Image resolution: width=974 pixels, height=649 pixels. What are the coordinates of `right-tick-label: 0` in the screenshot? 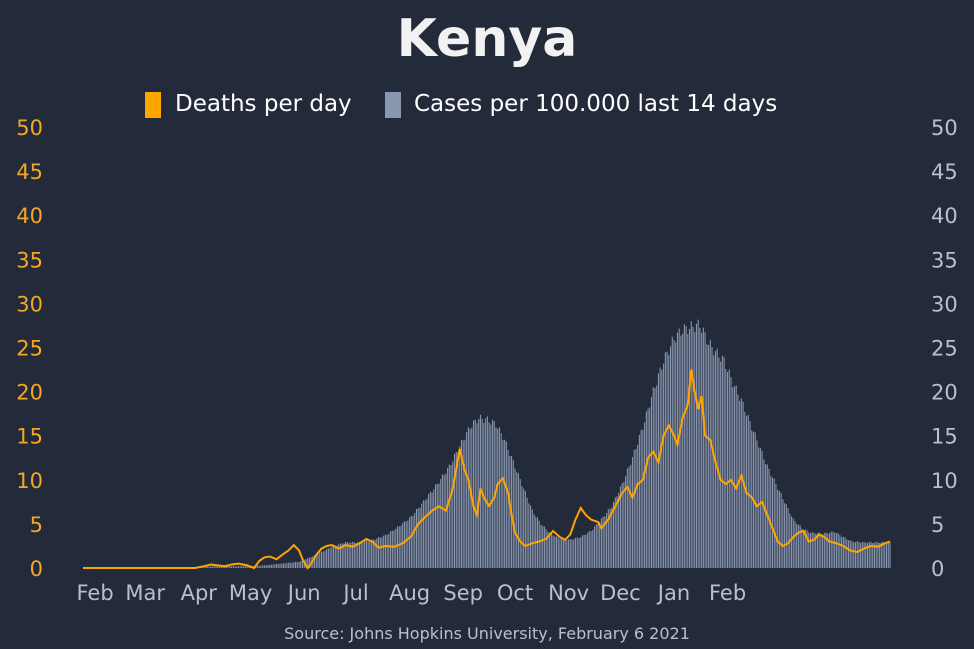 It's located at (937, 569).